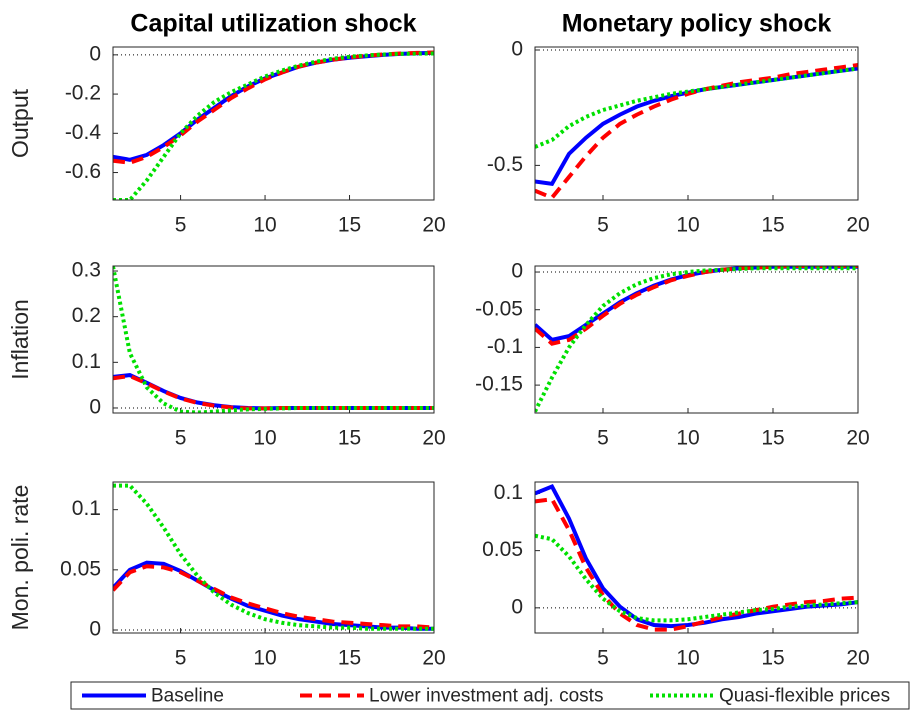 This screenshot has height=715, width=912. Describe the element at coordinates (499, 308) in the screenshot. I see `y-tick-label: -0.05` at that location.